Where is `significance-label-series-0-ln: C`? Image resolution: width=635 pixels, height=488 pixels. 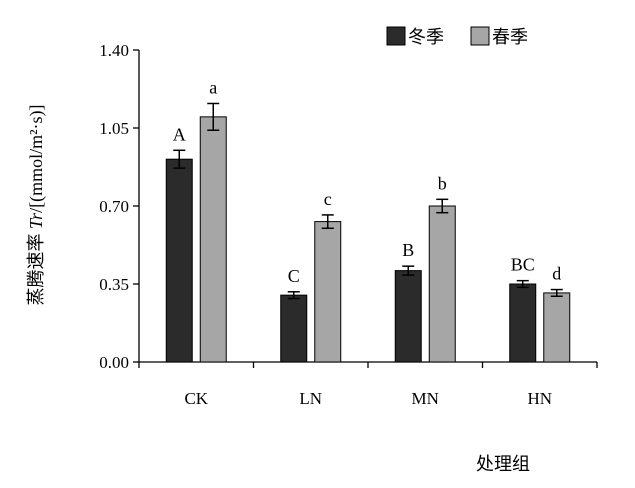 significance-label-series-0-ln: C is located at coordinates (294, 276).